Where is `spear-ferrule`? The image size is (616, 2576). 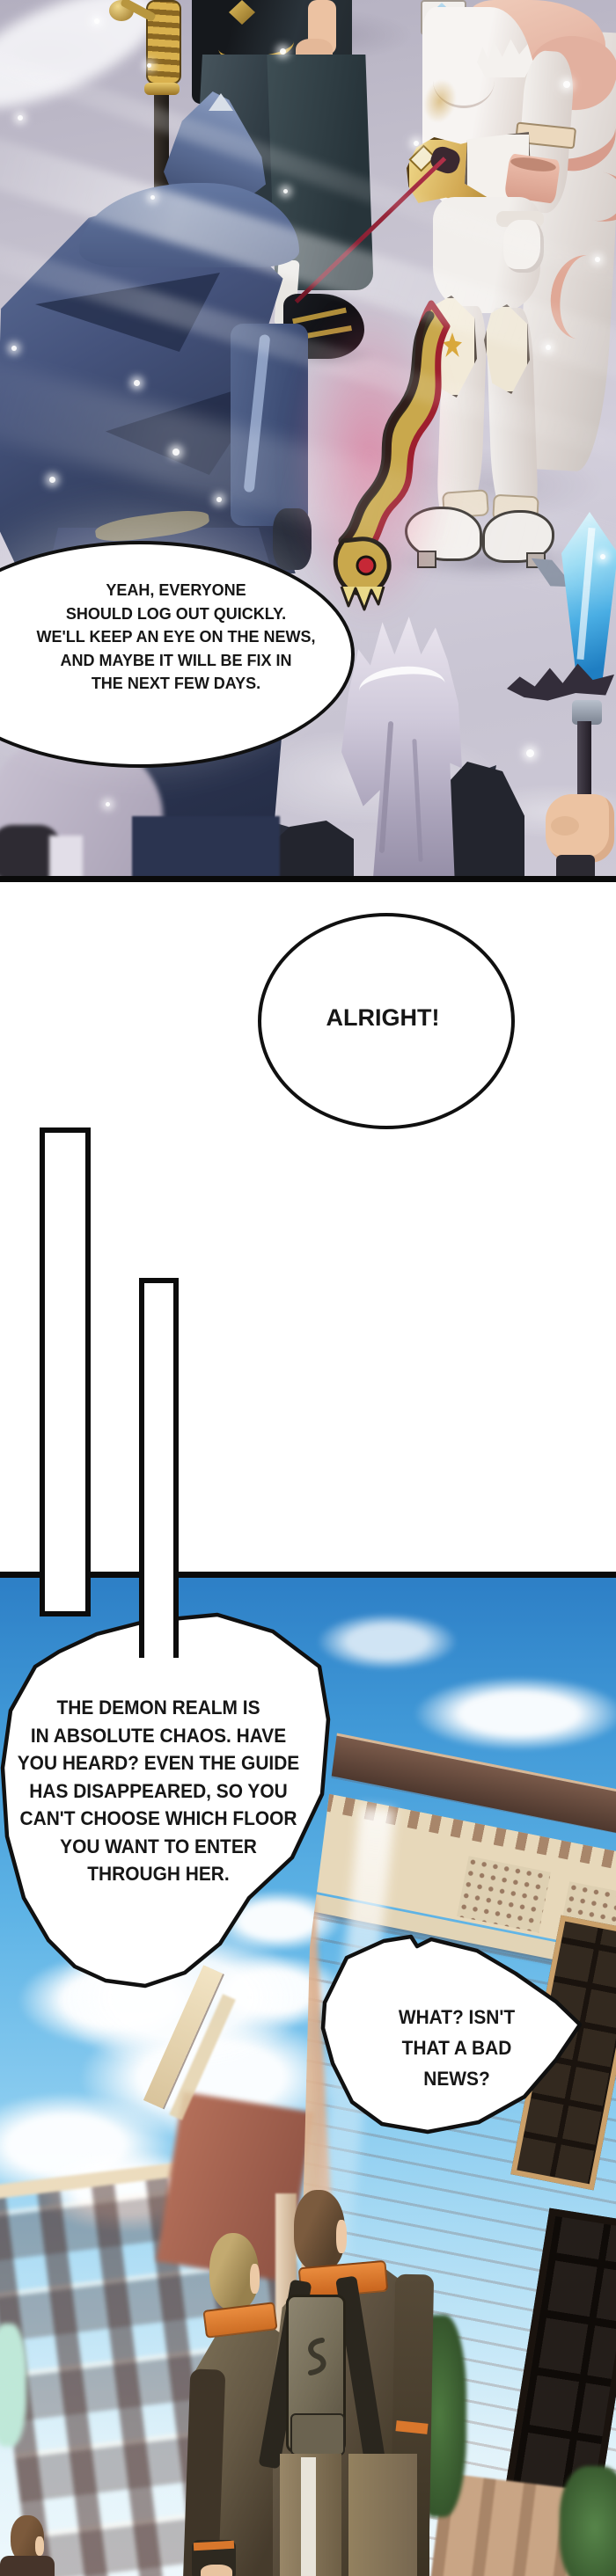 spear-ferrule is located at coordinates (587, 712).